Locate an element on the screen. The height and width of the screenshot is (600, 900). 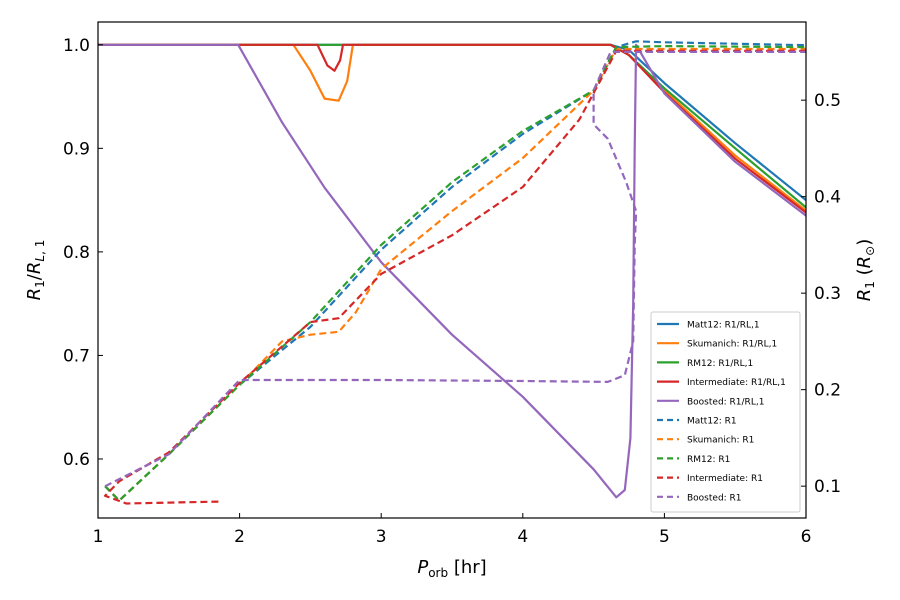
legend-label-3: RM12: R1/RL,1 is located at coordinates (720, 364).